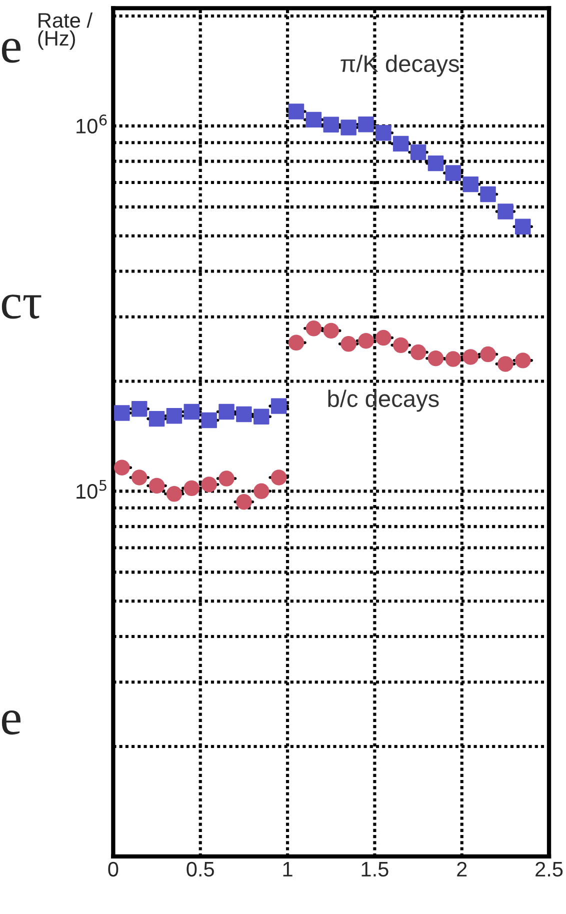  I want to click on x-tick-label: 2.5, so click(549, 869).